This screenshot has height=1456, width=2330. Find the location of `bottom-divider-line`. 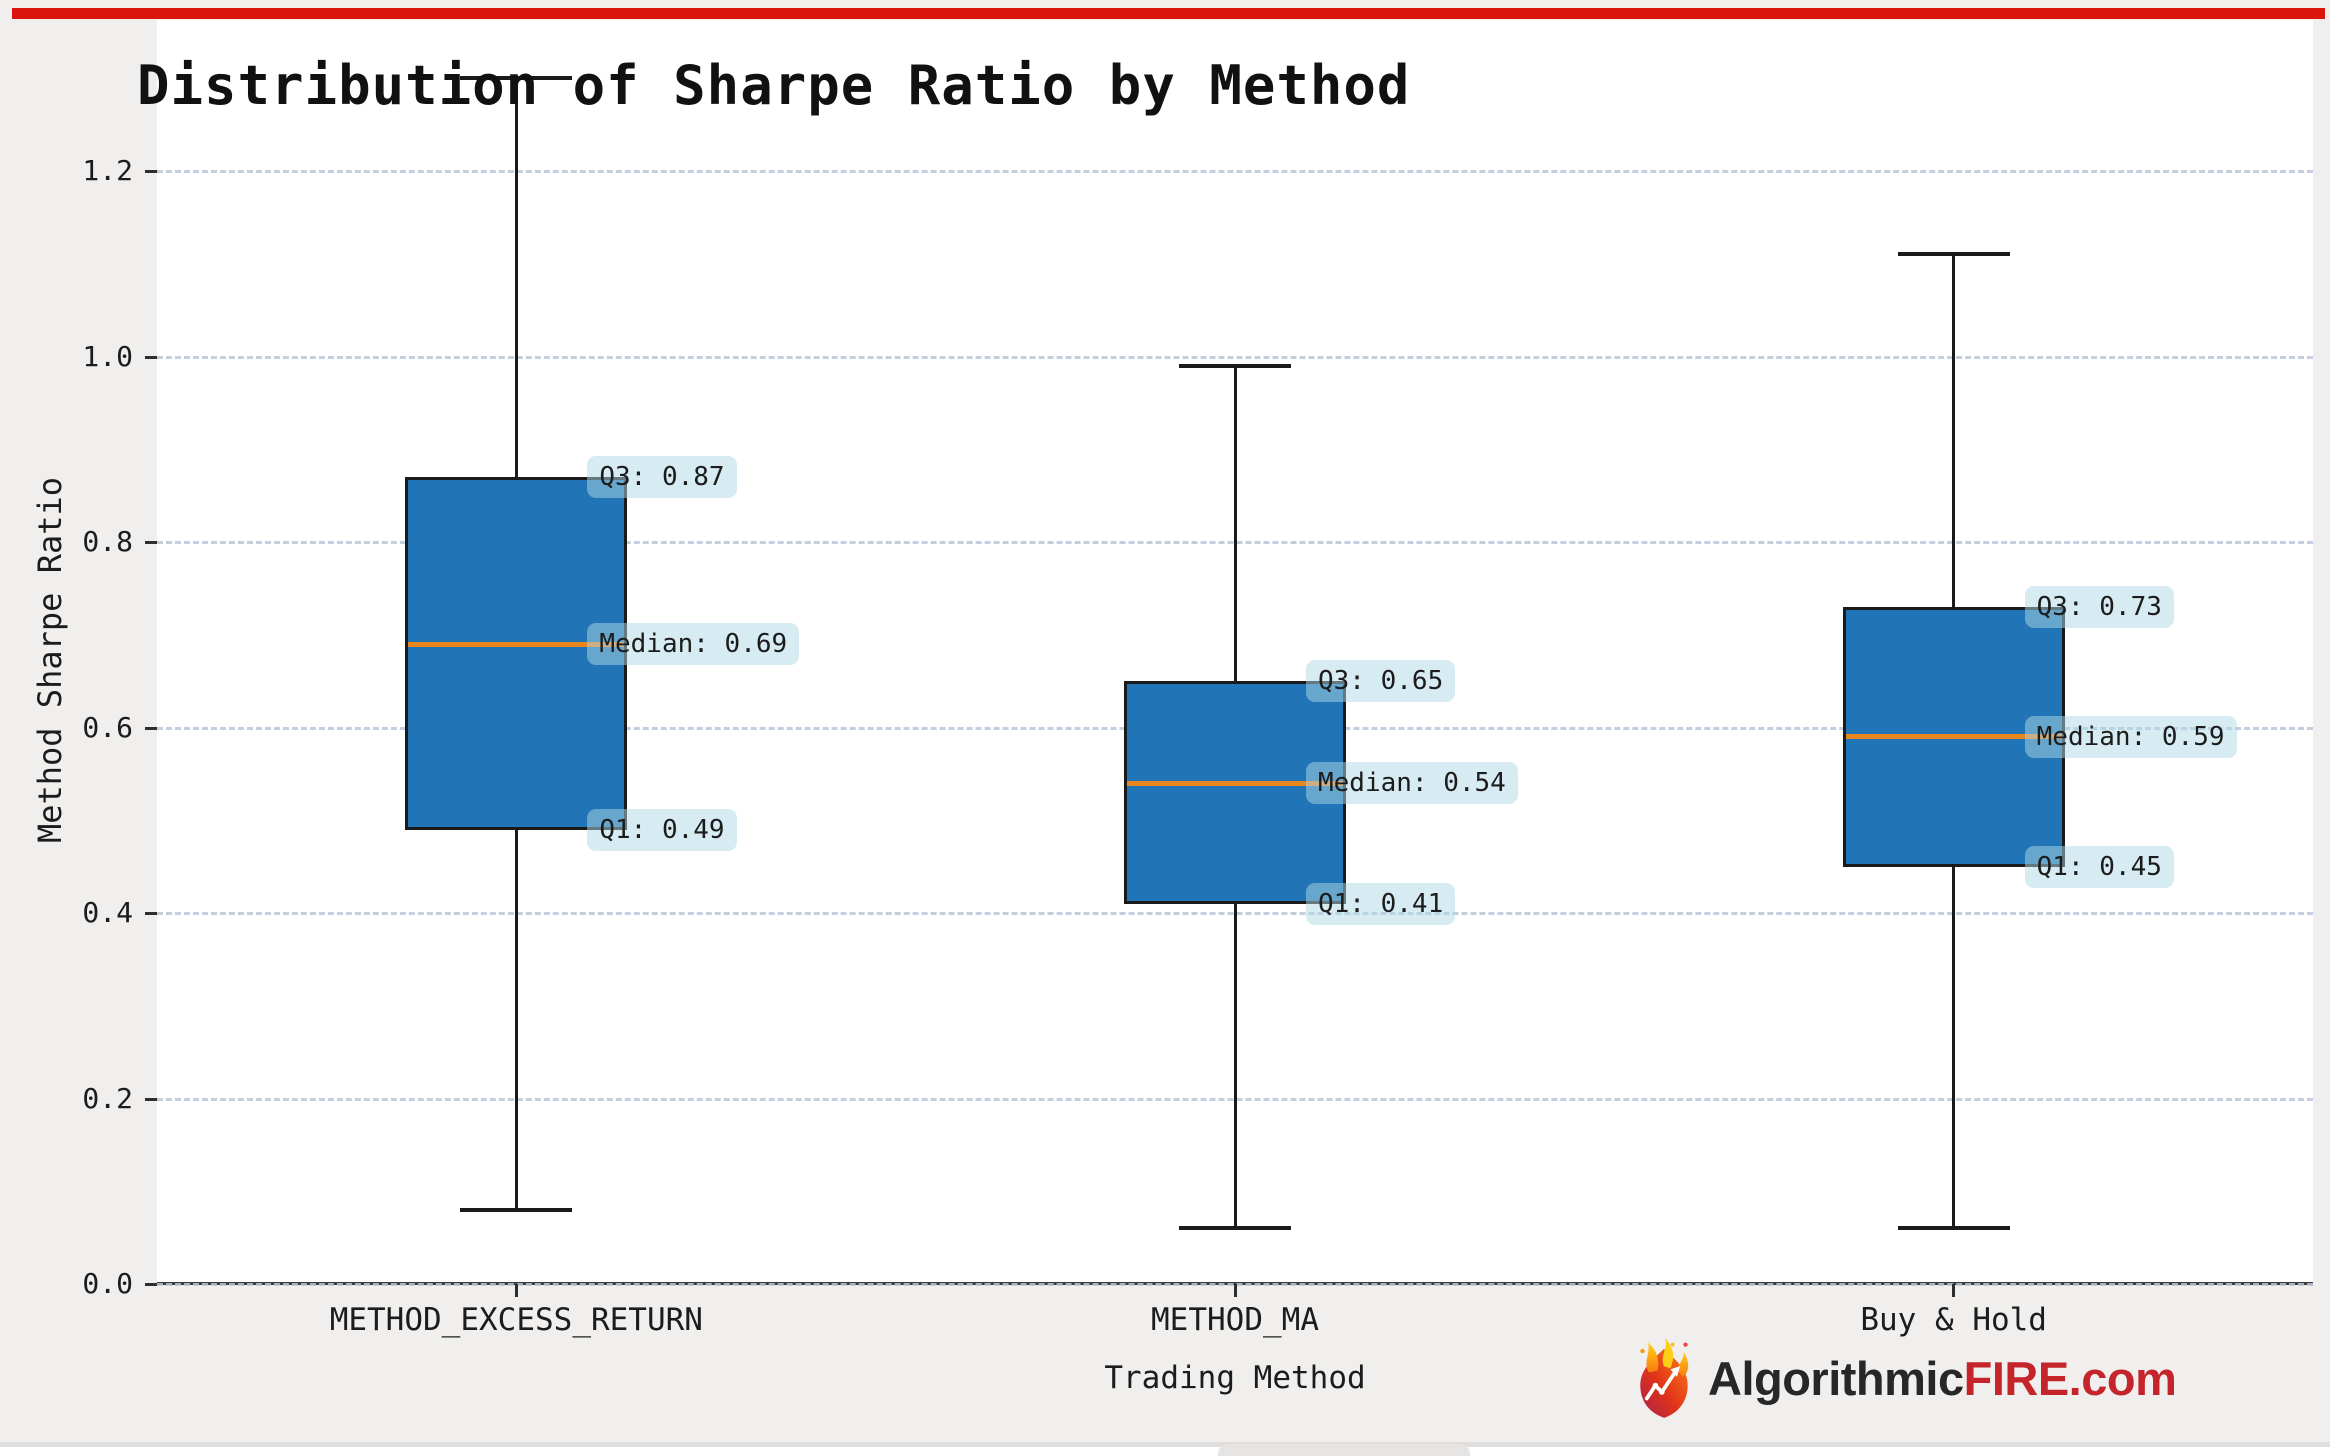

bottom-divider-line is located at coordinates (1165, 1444).